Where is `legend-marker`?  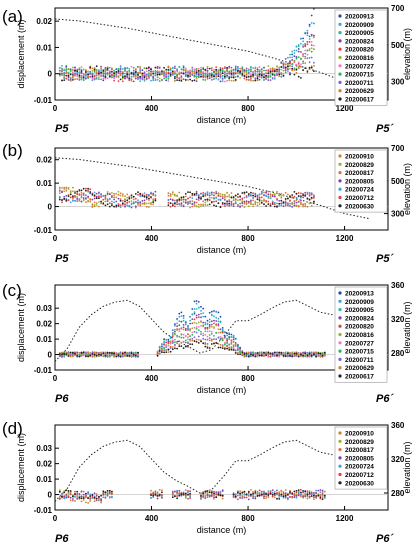
legend-marker is located at coordinates (340, 433).